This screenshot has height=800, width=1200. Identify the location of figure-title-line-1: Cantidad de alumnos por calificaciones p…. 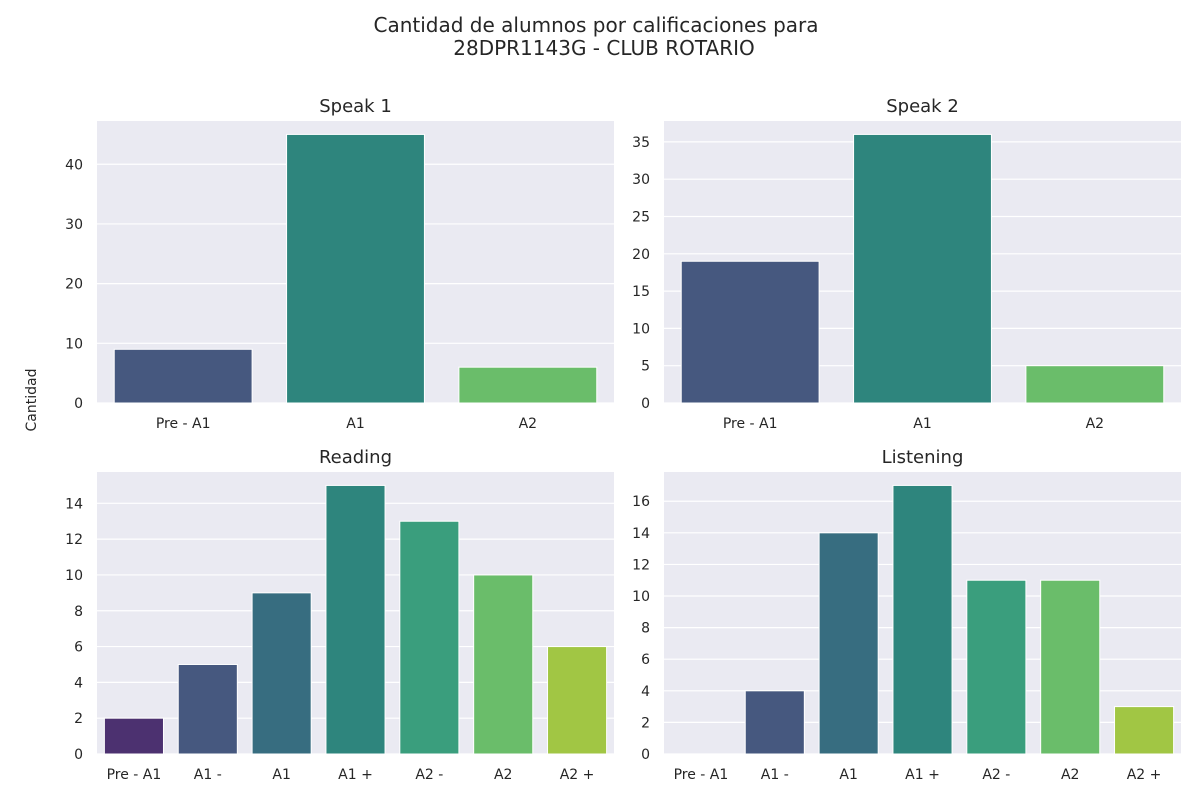
(595, 25).